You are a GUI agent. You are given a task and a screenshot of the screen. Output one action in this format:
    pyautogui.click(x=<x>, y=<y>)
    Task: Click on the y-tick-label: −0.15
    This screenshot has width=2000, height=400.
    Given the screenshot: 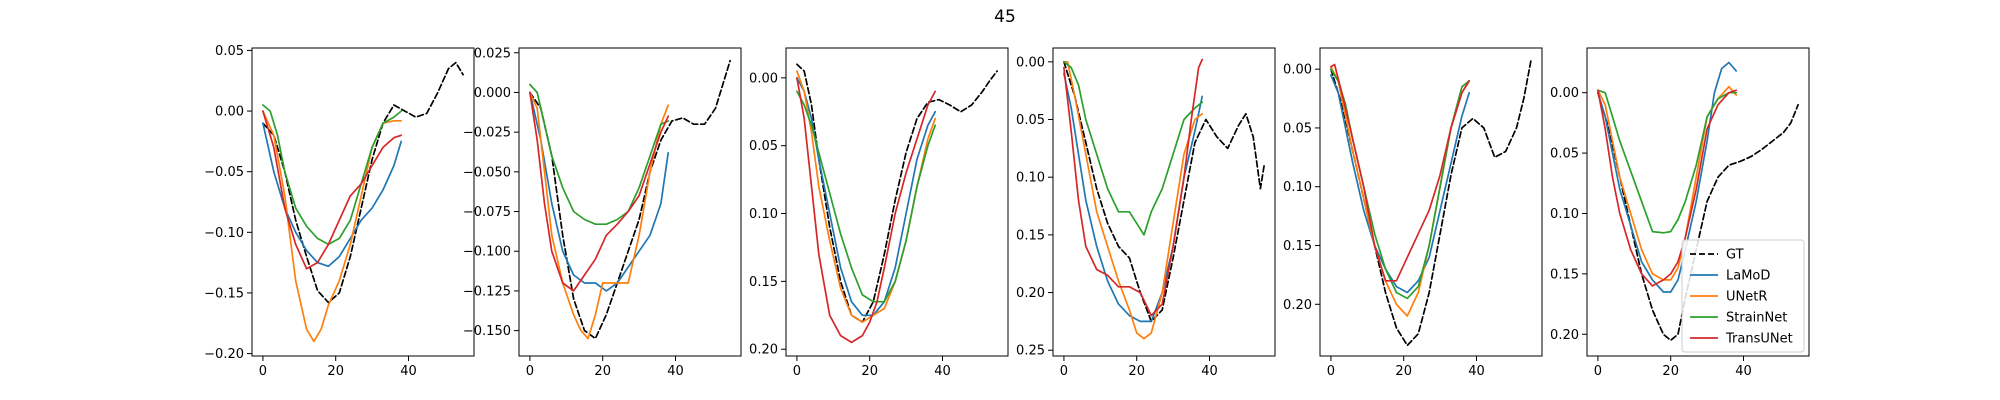 What is the action you would take?
    pyautogui.click(x=224, y=293)
    